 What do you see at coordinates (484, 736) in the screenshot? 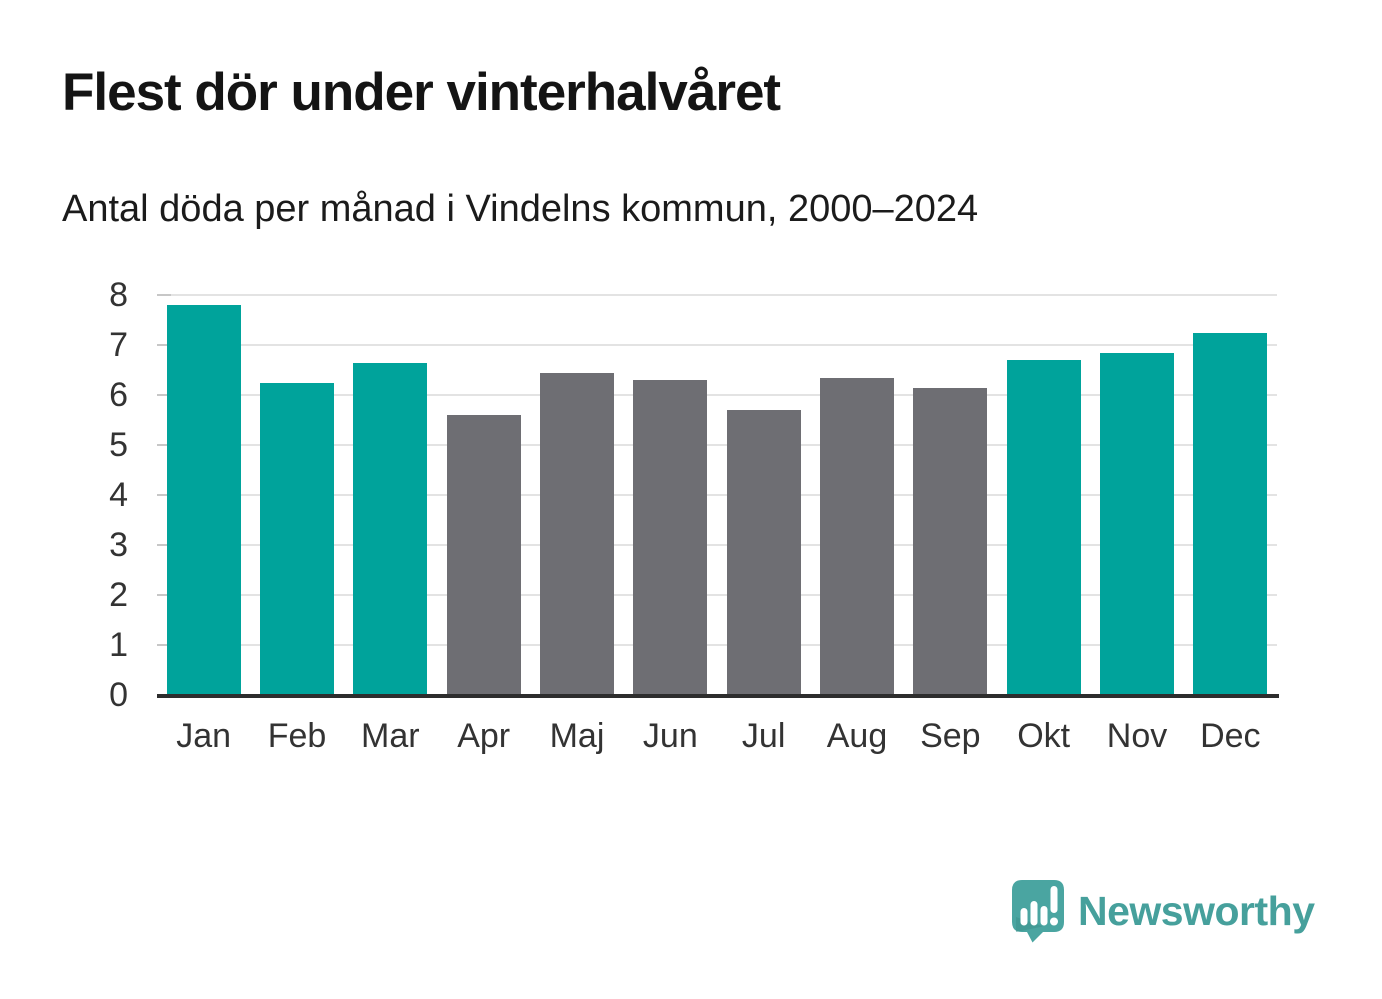
I see `x-axis-label-apr: Apr` at bounding box center [484, 736].